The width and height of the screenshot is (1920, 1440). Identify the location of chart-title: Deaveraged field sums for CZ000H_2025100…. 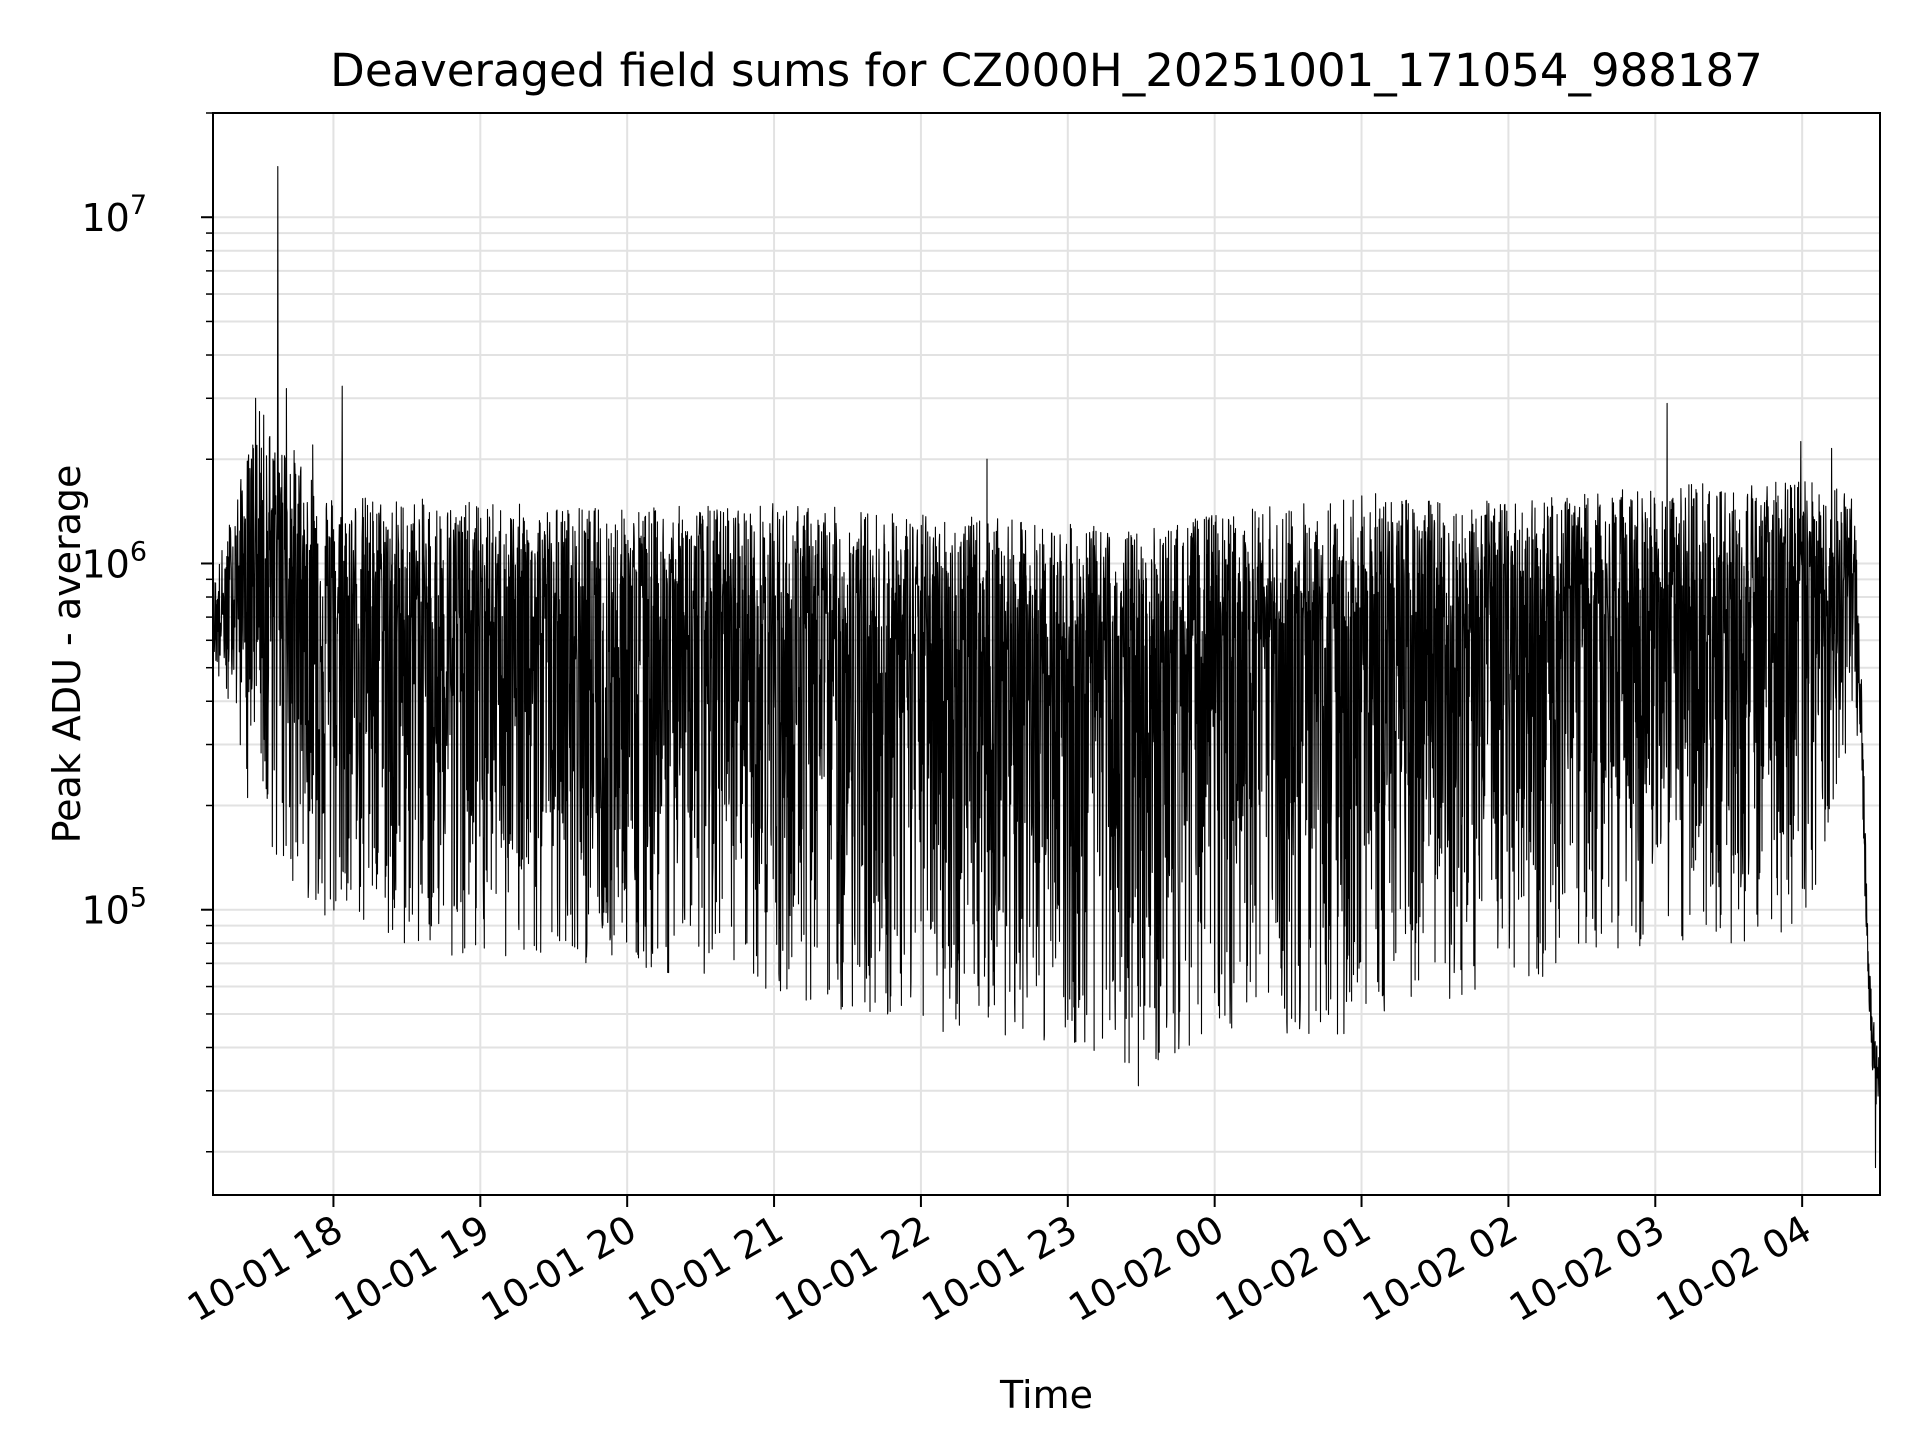
(1046, 70).